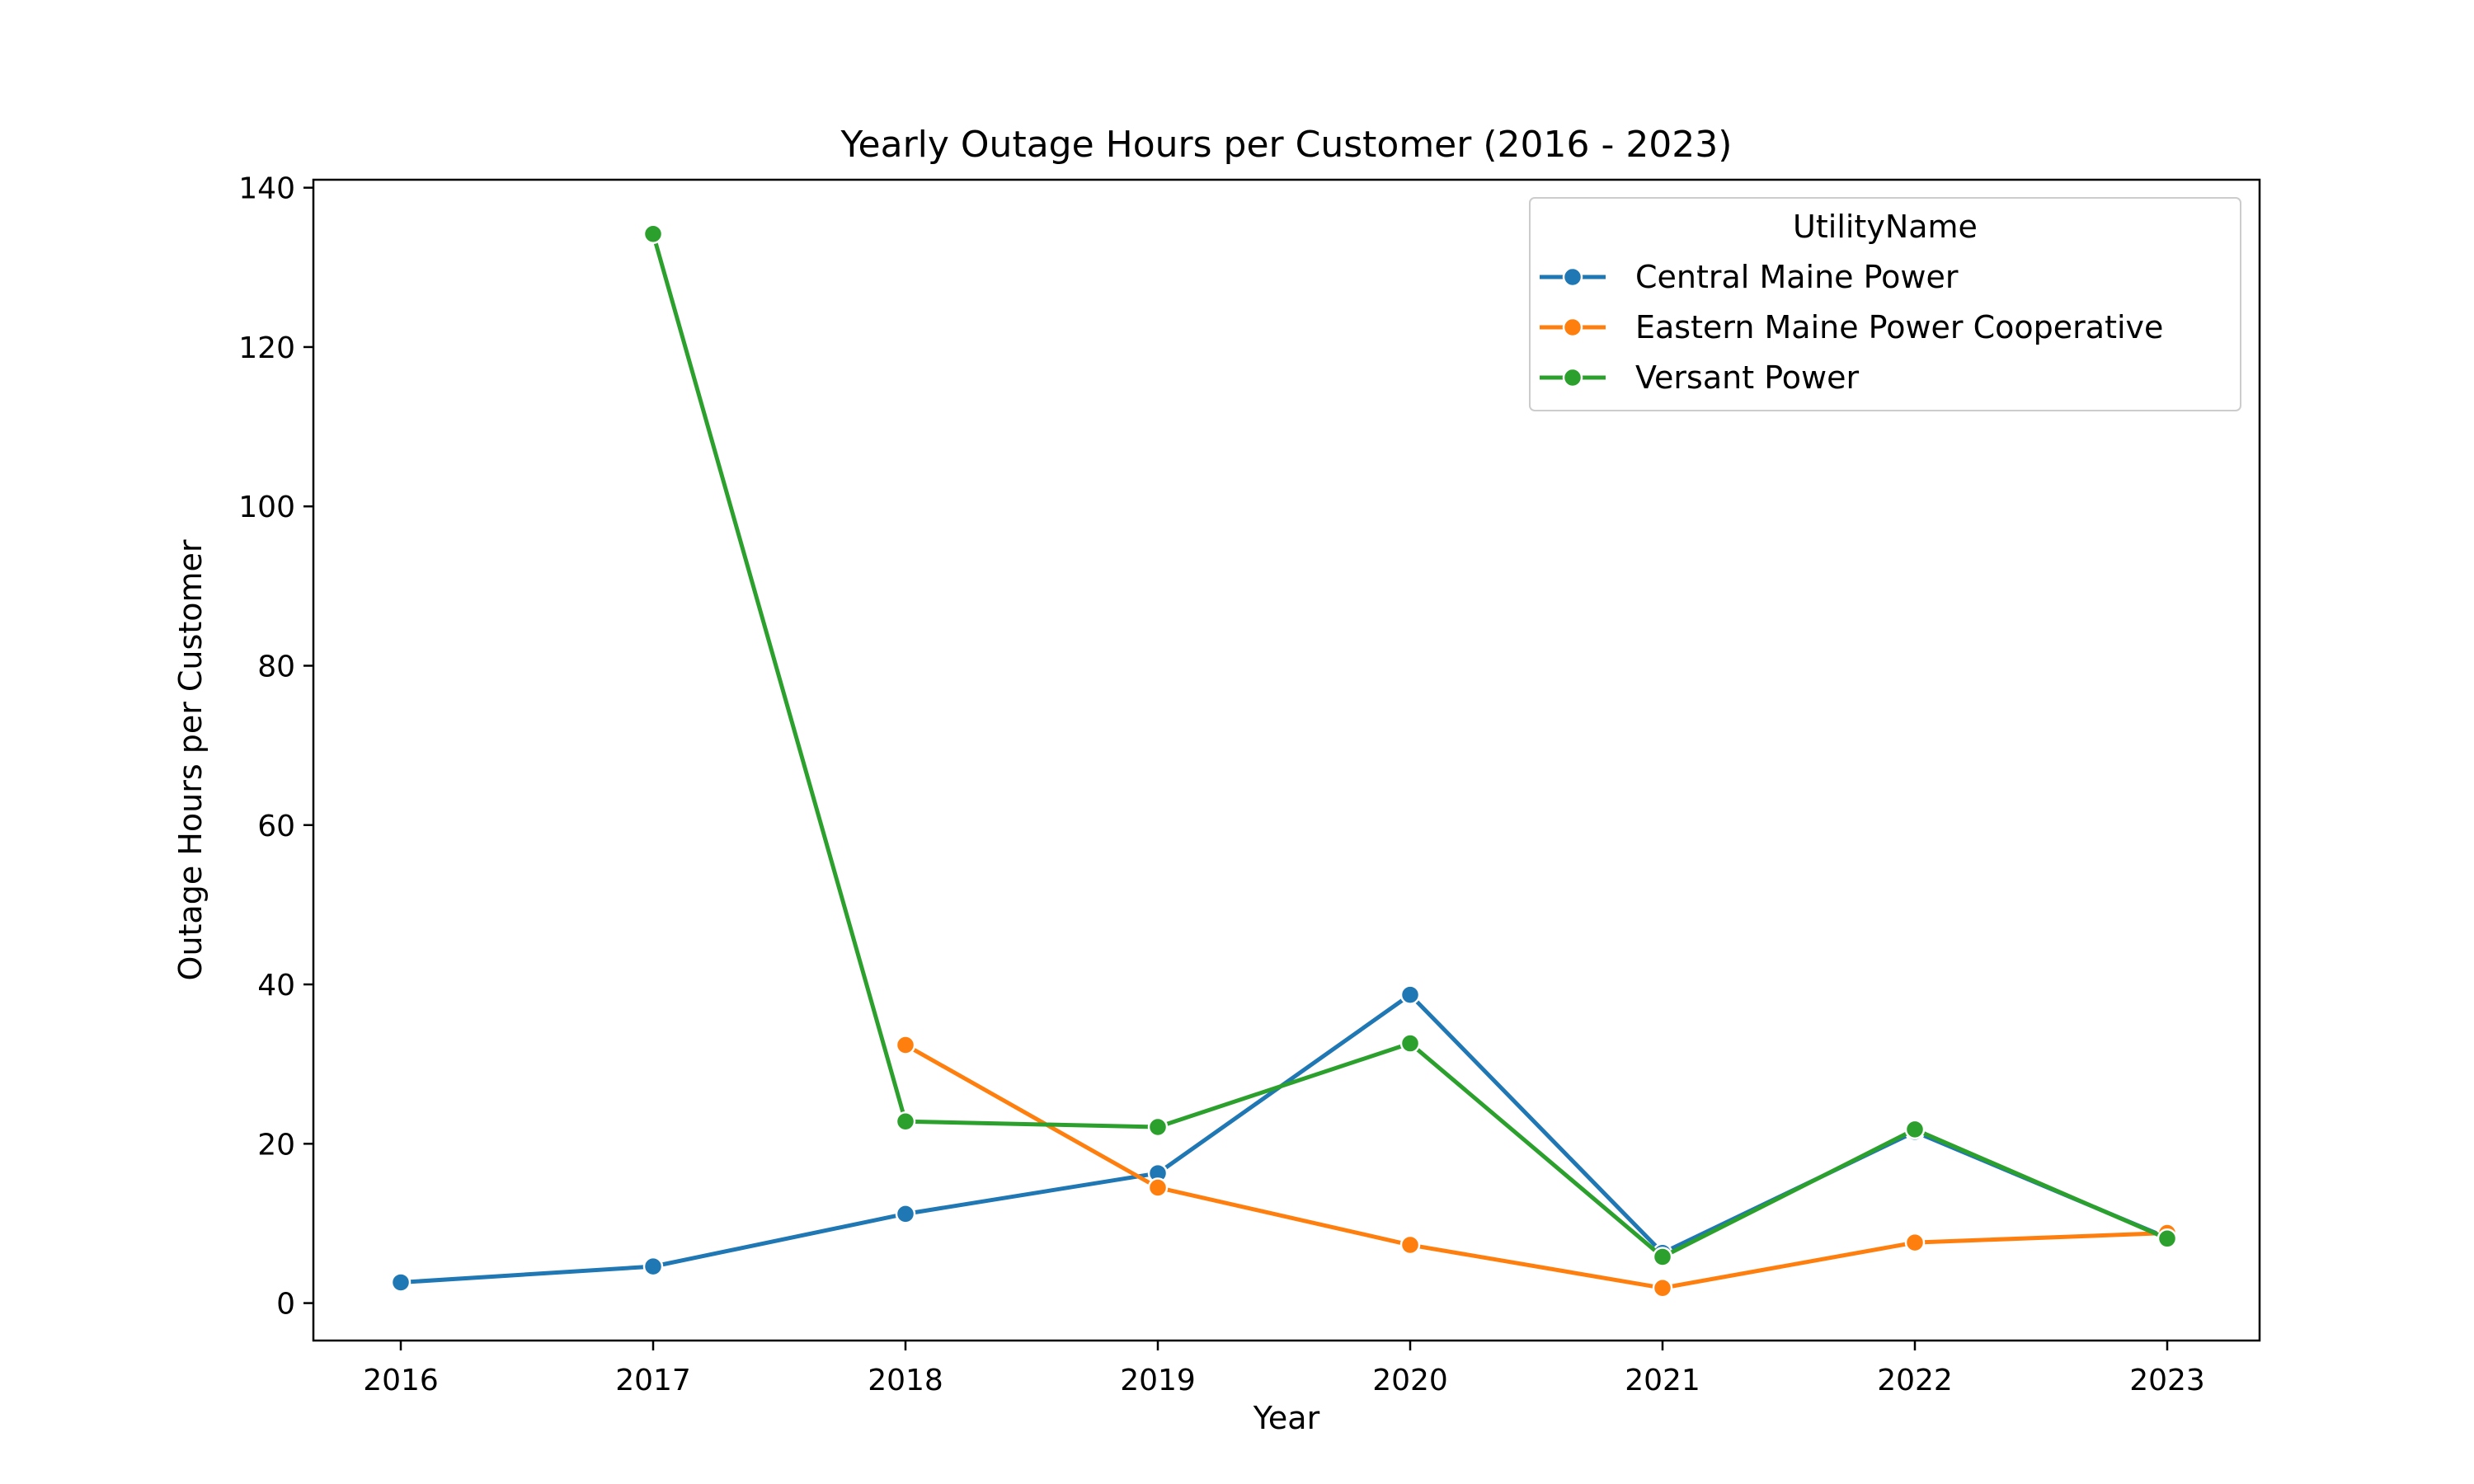 Image resolution: width=2474 pixels, height=1484 pixels. What do you see at coordinates (1915, 1129) in the screenshot?
I see `data-point-versant-power-2022` at bounding box center [1915, 1129].